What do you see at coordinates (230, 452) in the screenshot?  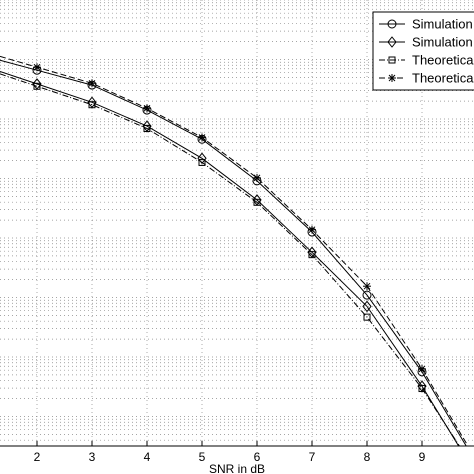 I see `x-ticks: 2 3 4 5 6 7 8 9` at bounding box center [230, 452].